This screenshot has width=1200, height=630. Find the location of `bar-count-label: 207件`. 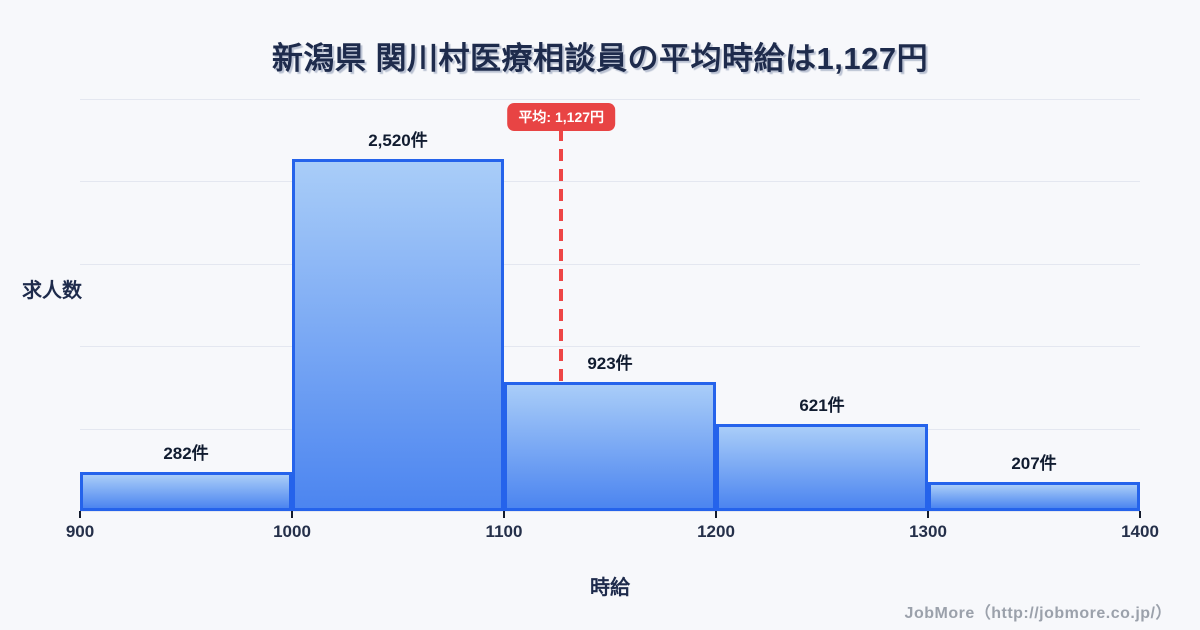

bar-count-label: 207件 is located at coordinates (1034, 464).